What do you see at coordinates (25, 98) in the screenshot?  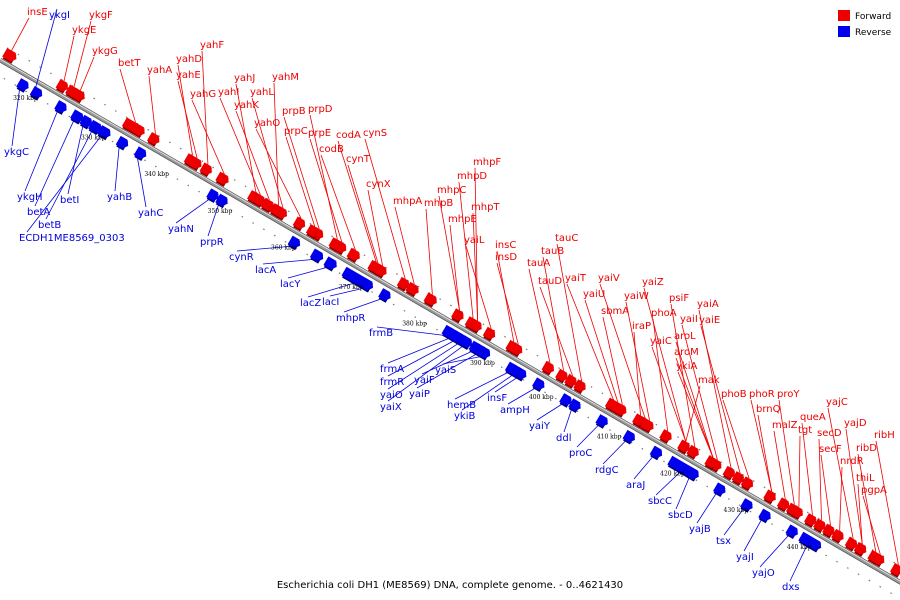 I see `tick-label: 320 kbp` at bounding box center [25, 98].